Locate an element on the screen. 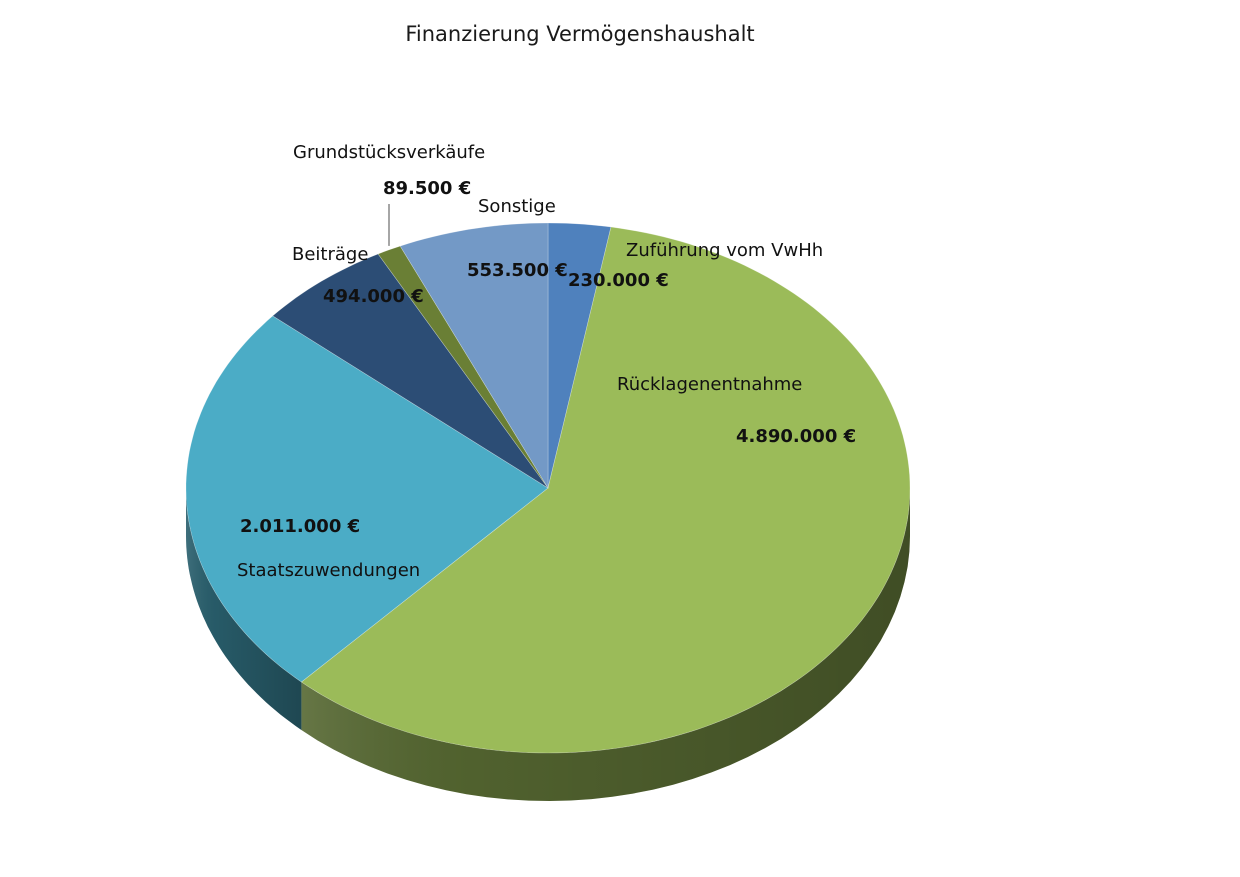  slice-value-4: 89.500 € is located at coordinates (427, 188).